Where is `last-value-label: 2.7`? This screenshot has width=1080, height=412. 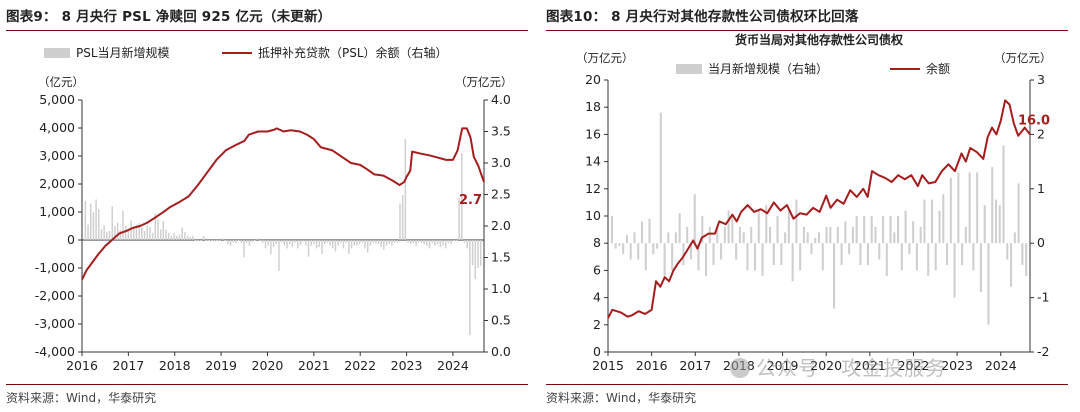 last-value-label: 2.7 is located at coordinates (470, 200).